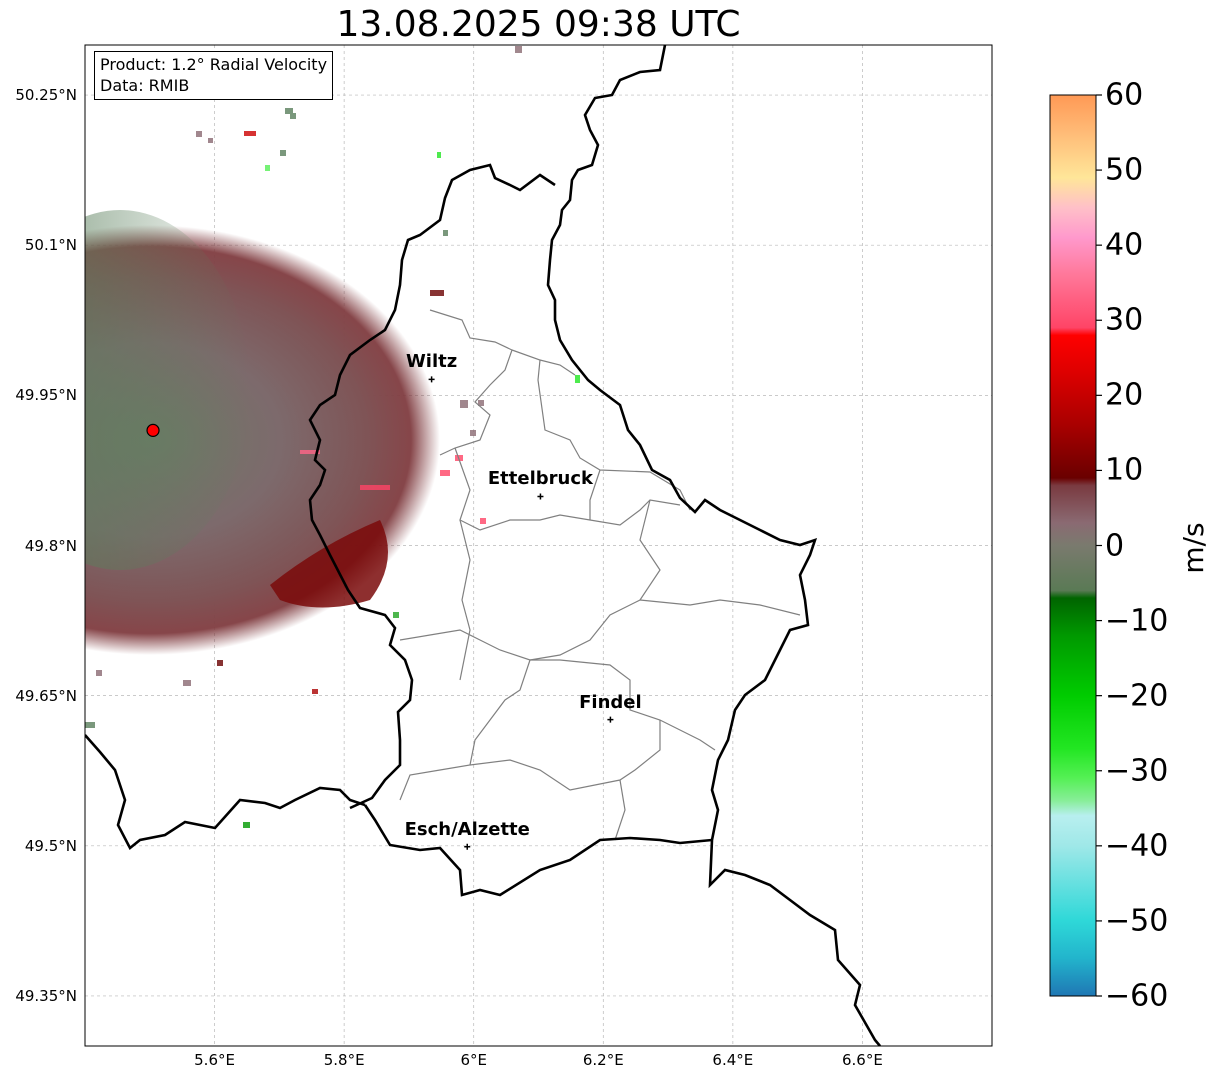 The width and height of the screenshot is (1207, 1081). I want to click on lat-tick-label: 50.25°N, so click(46, 95).